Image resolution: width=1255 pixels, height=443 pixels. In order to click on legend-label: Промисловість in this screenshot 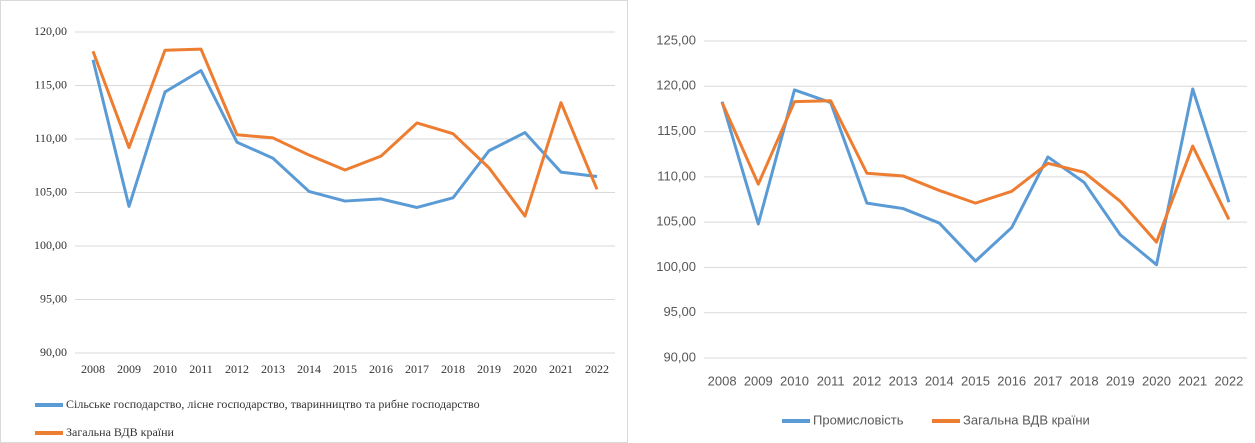, I will do `click(858, 419)`.